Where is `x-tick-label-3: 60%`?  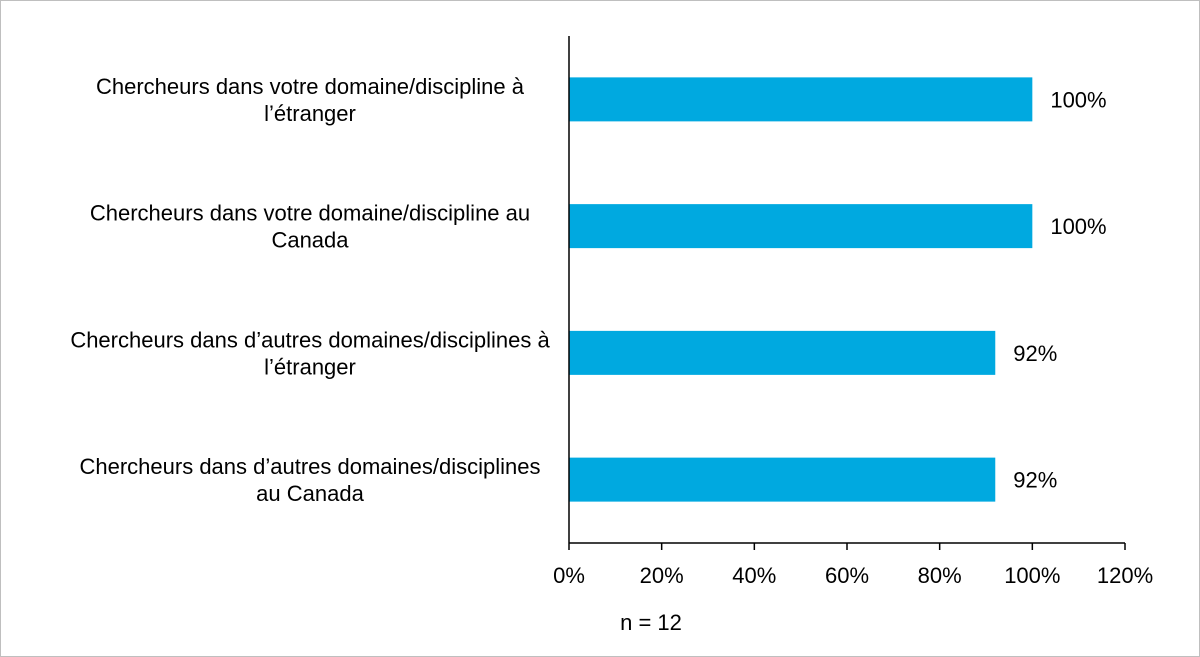
x-tick-label-3: 60% is located at coordinates (847, 575).